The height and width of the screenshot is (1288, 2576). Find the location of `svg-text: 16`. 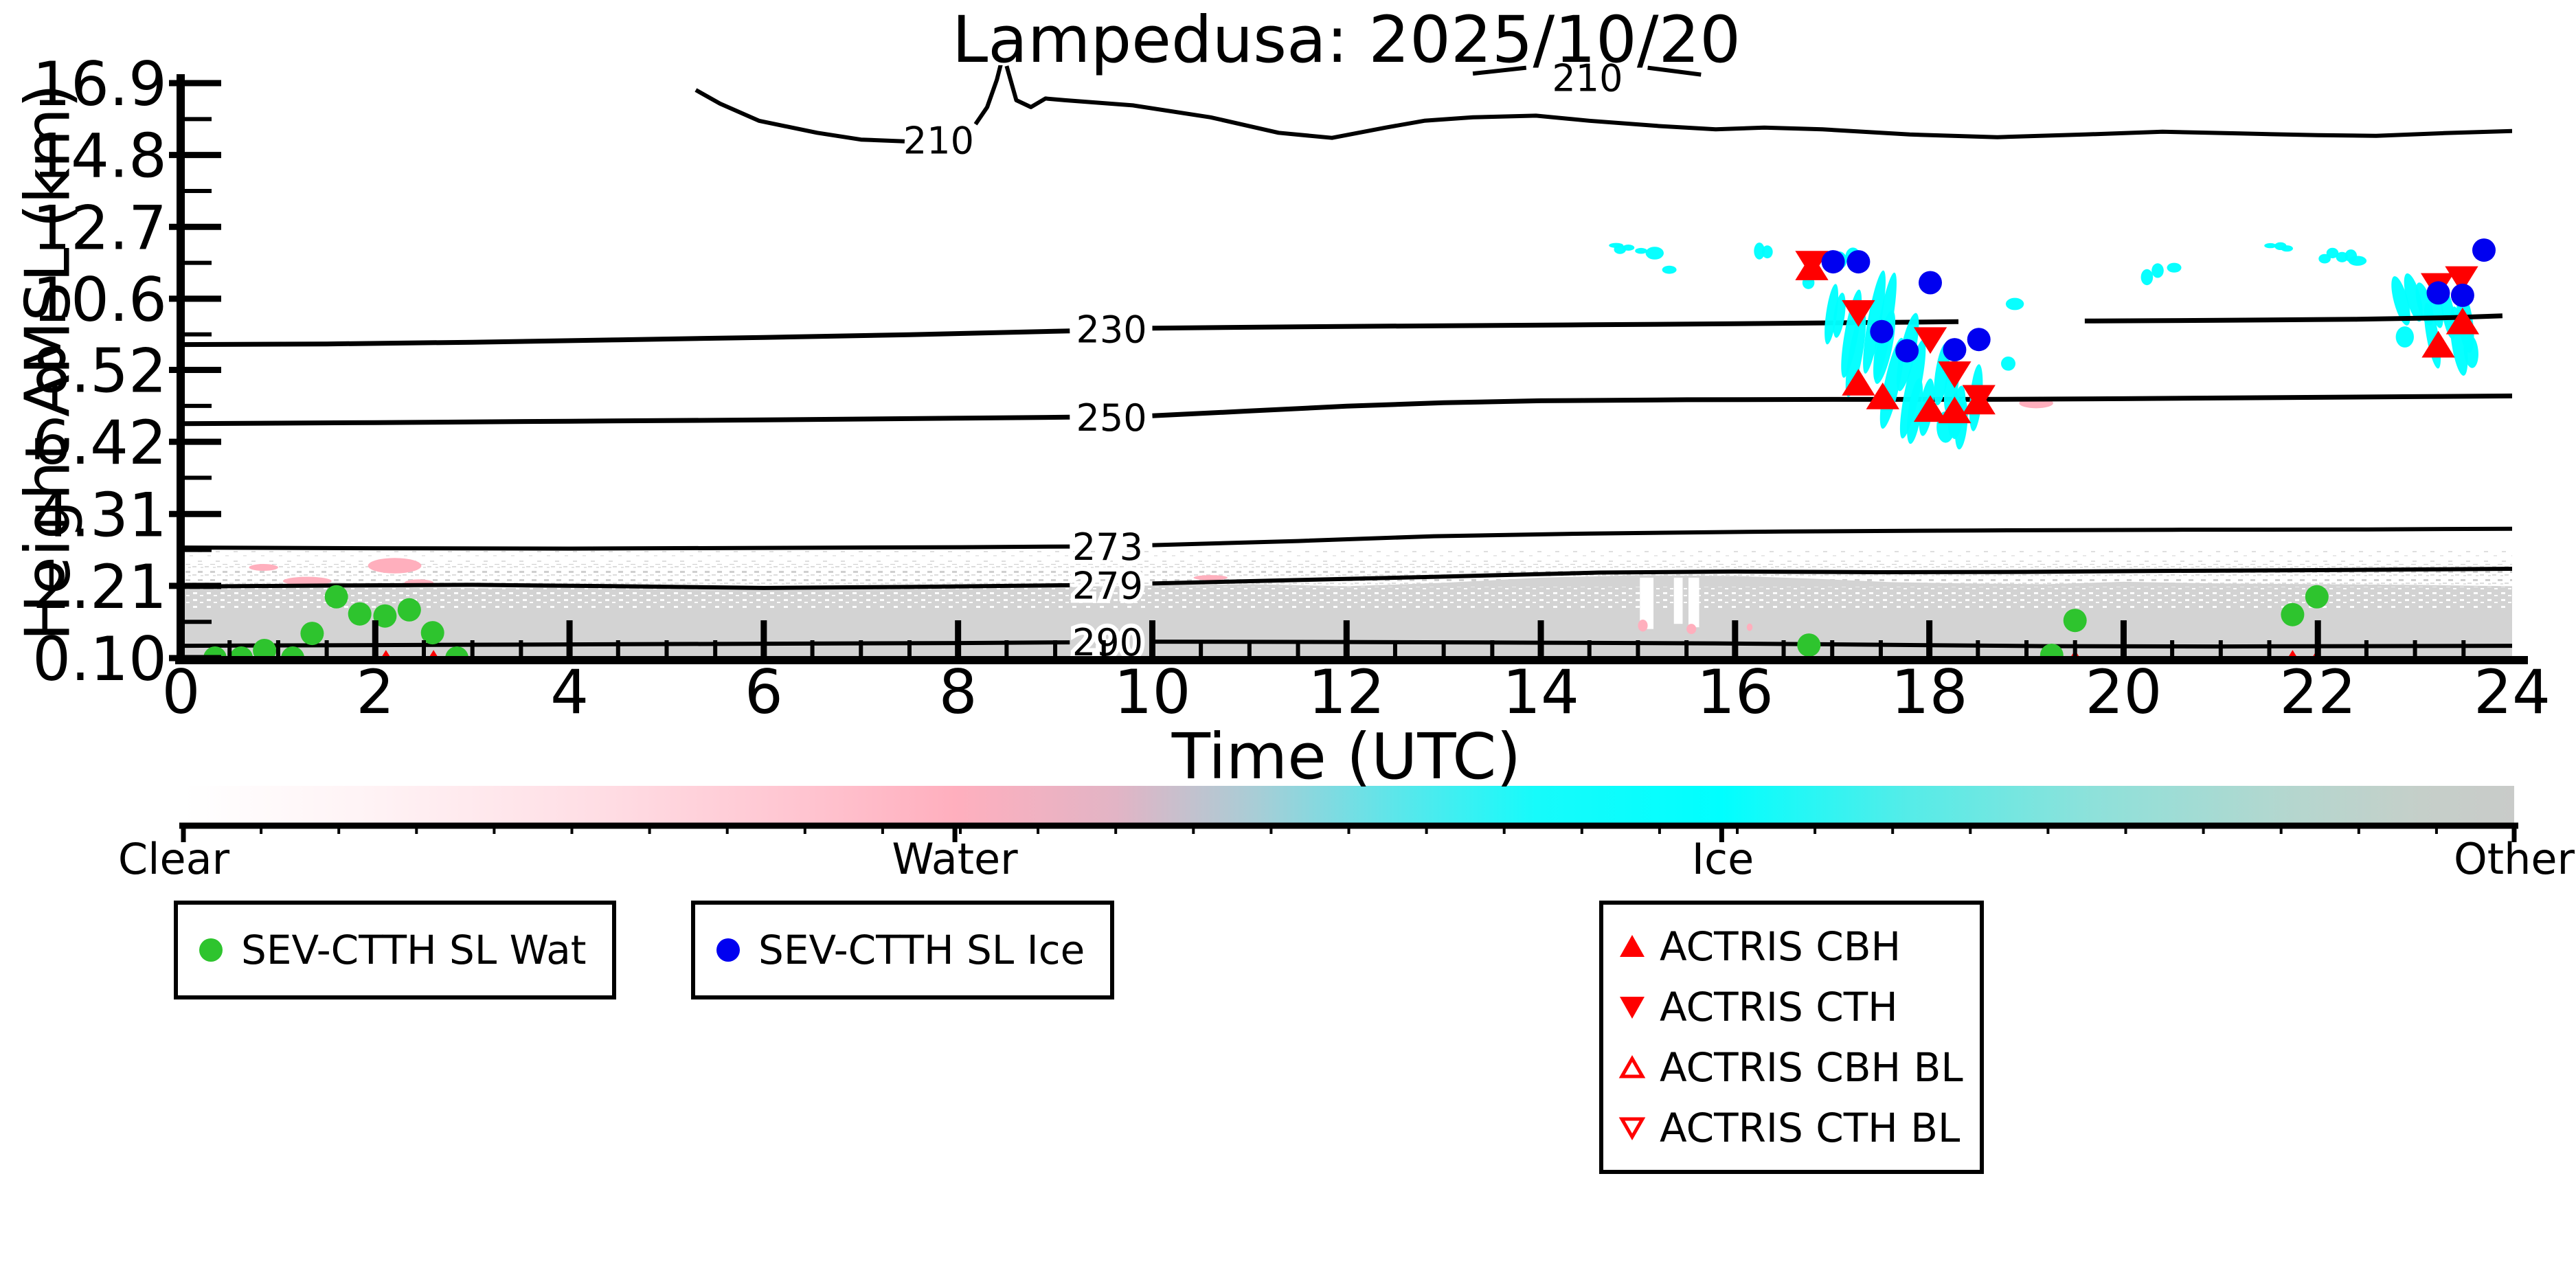

svg-text: 16 is located at coordinates (1735, 692).